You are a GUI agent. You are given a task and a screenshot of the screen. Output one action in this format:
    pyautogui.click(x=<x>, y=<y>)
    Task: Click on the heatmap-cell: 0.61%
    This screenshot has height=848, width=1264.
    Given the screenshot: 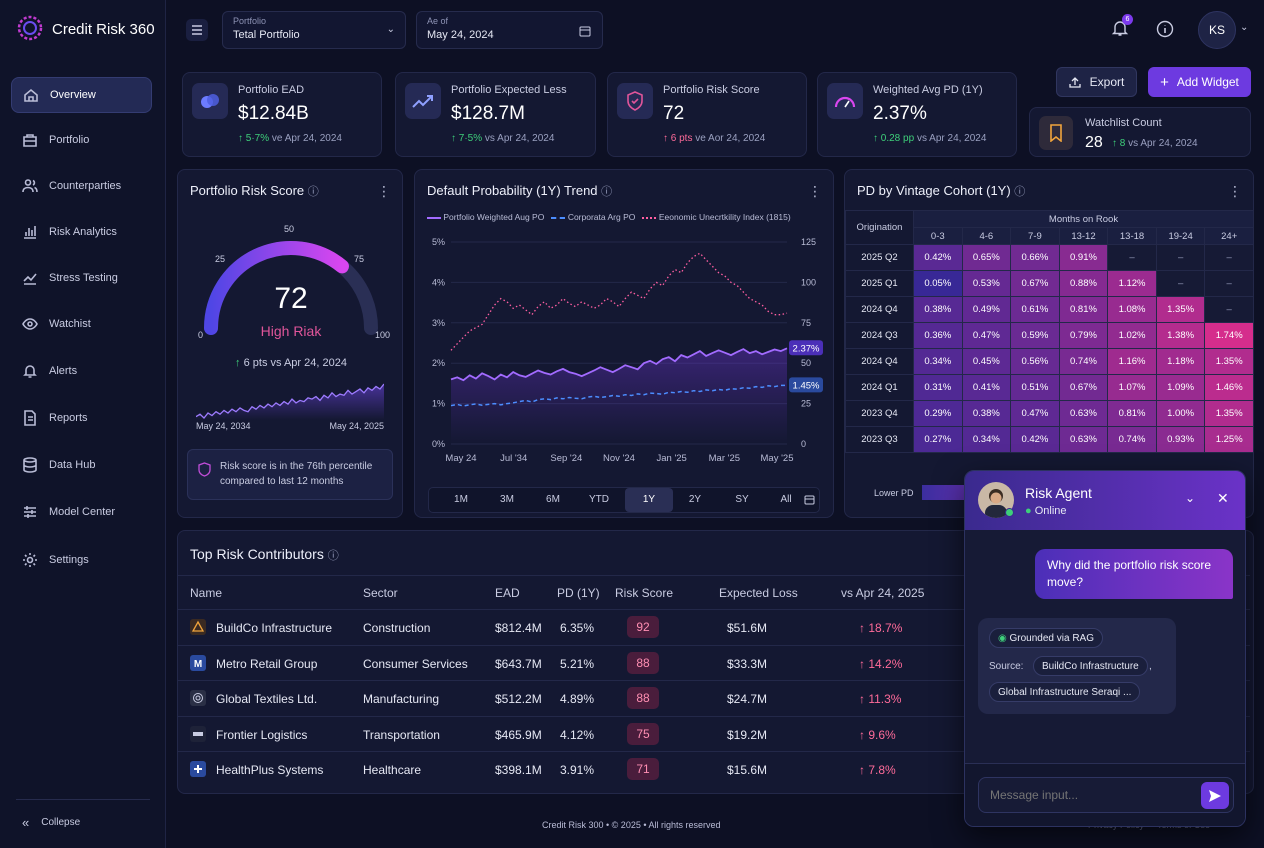 What is the action you would take?
    pyautogui.click(x=1035, y=309)
    